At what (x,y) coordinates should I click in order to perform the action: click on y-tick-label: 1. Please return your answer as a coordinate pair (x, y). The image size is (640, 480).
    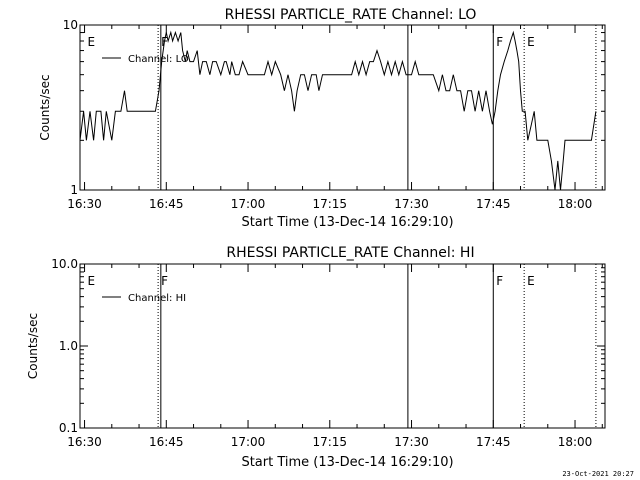
    Looking at the image, I should click on (74, 190).